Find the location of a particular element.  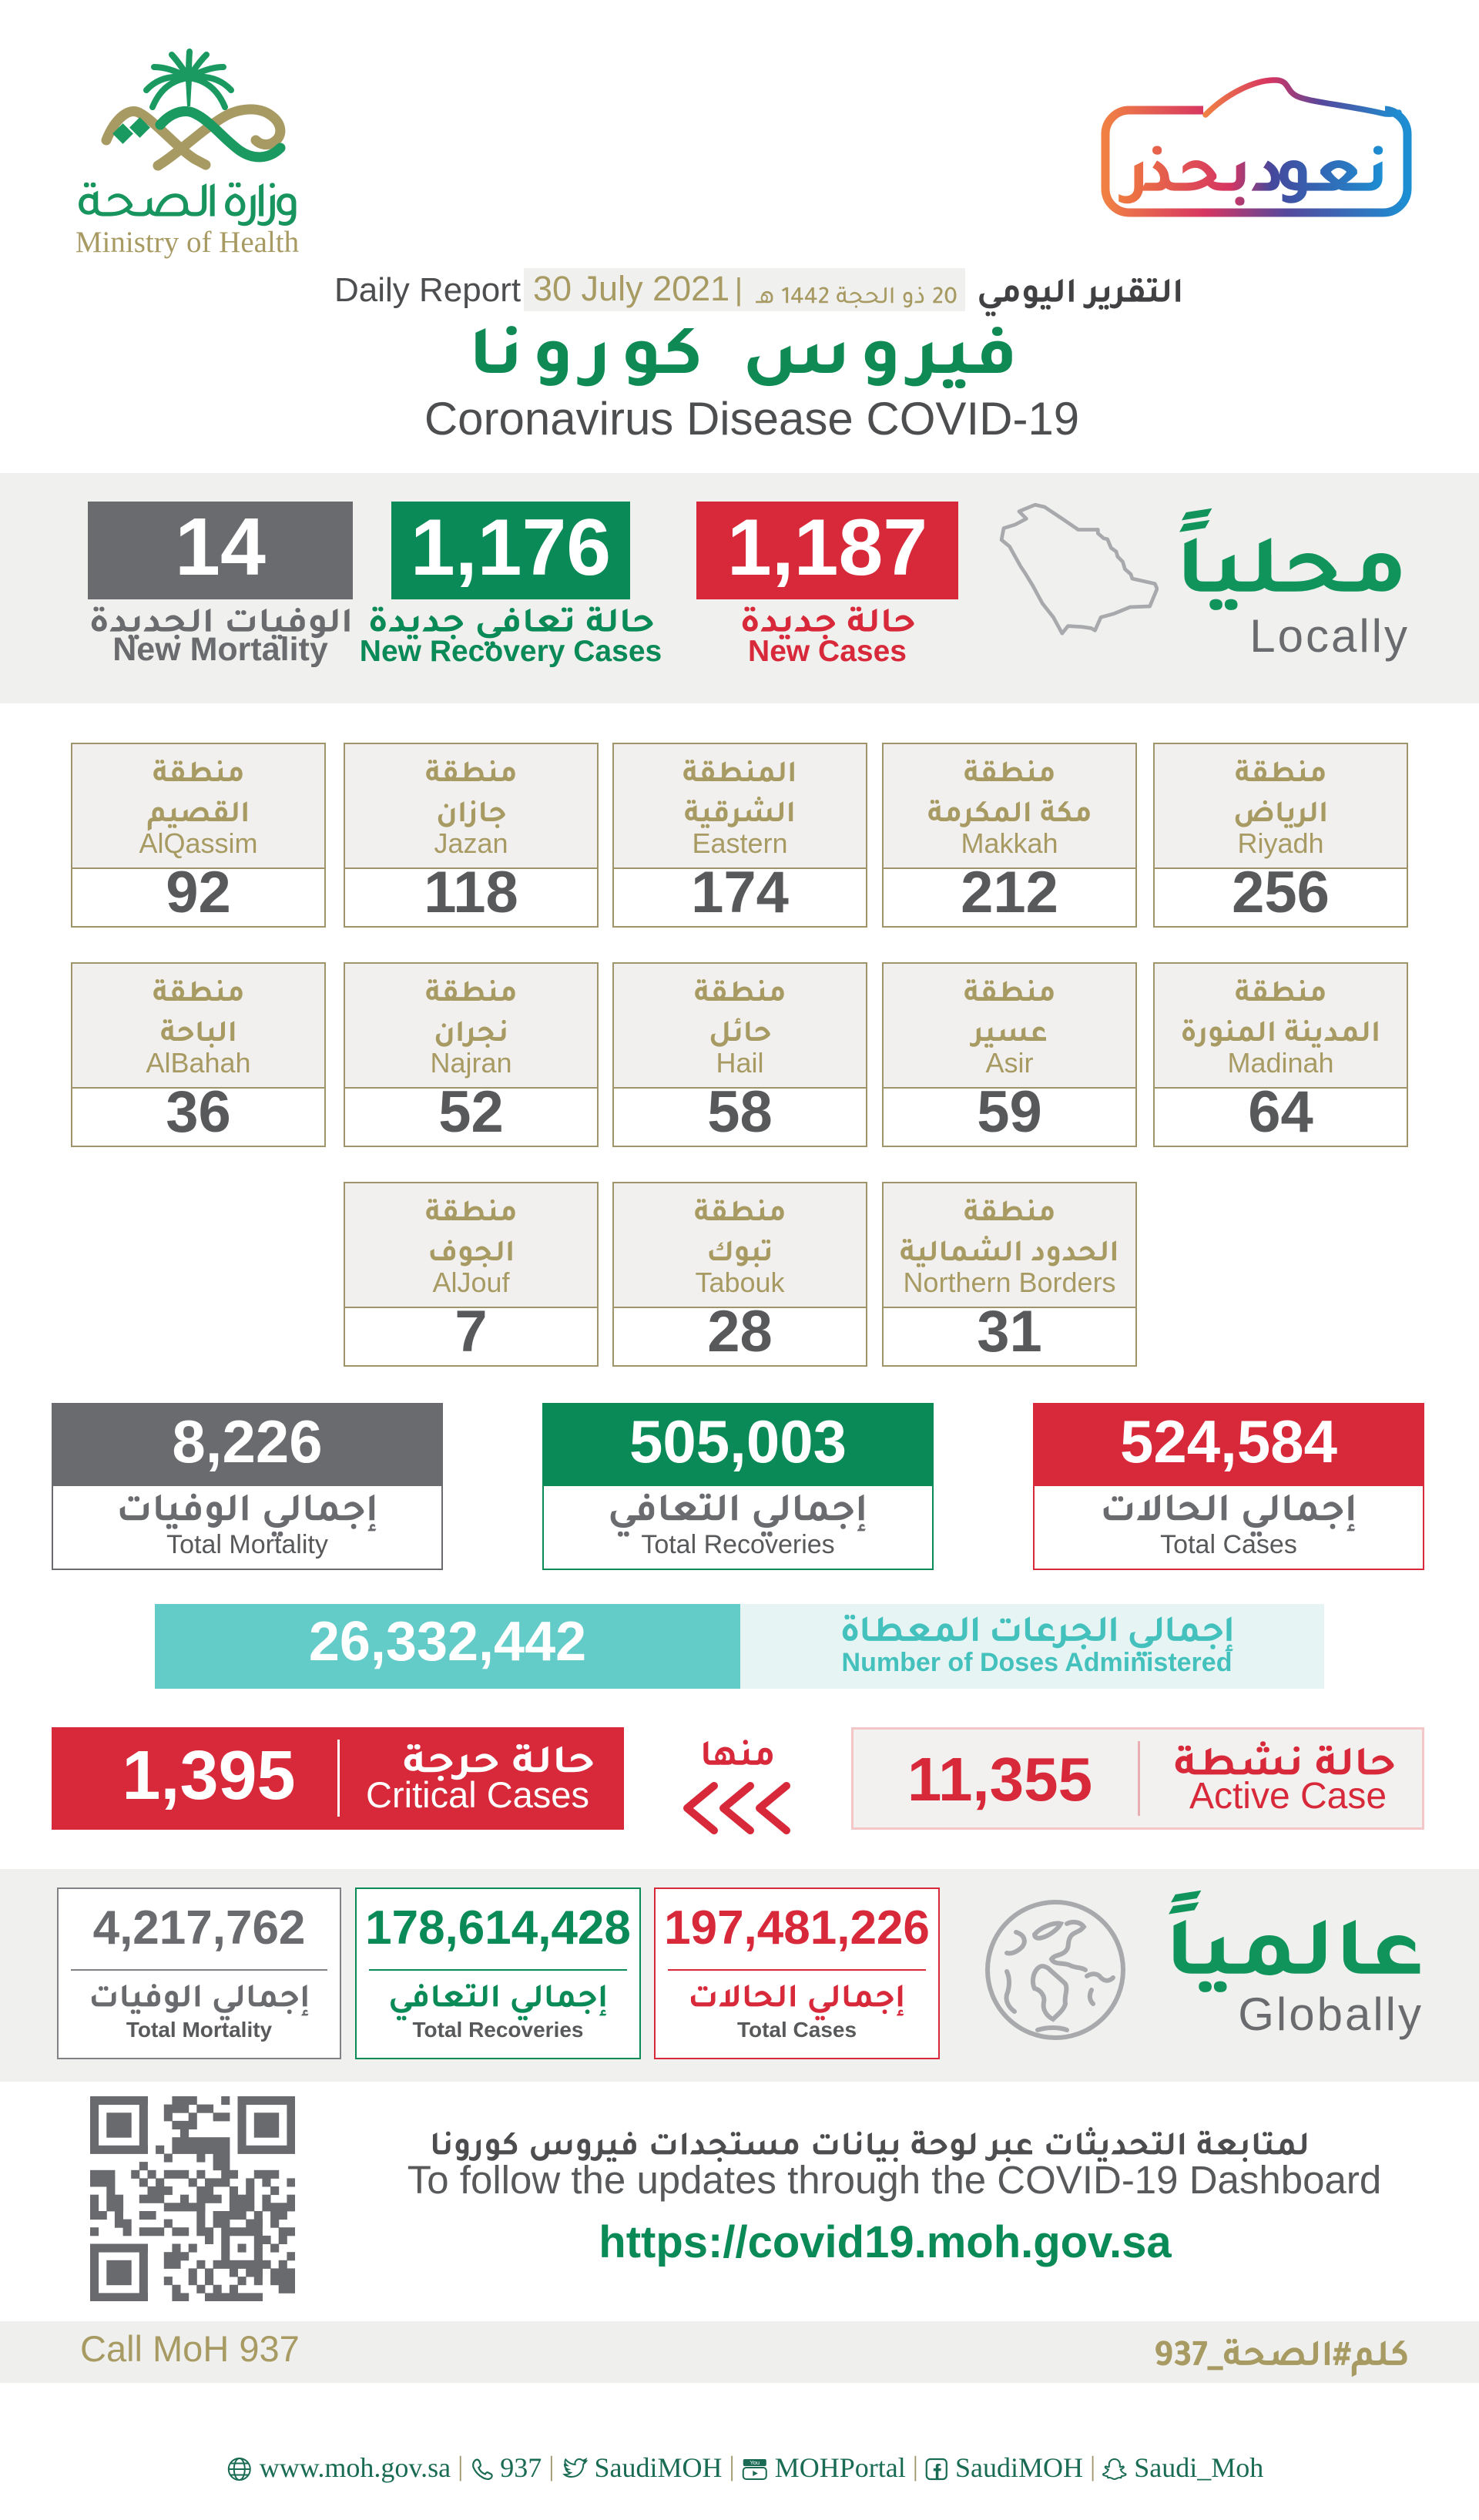

svg-text: You is located at coordinates (755, 2462).